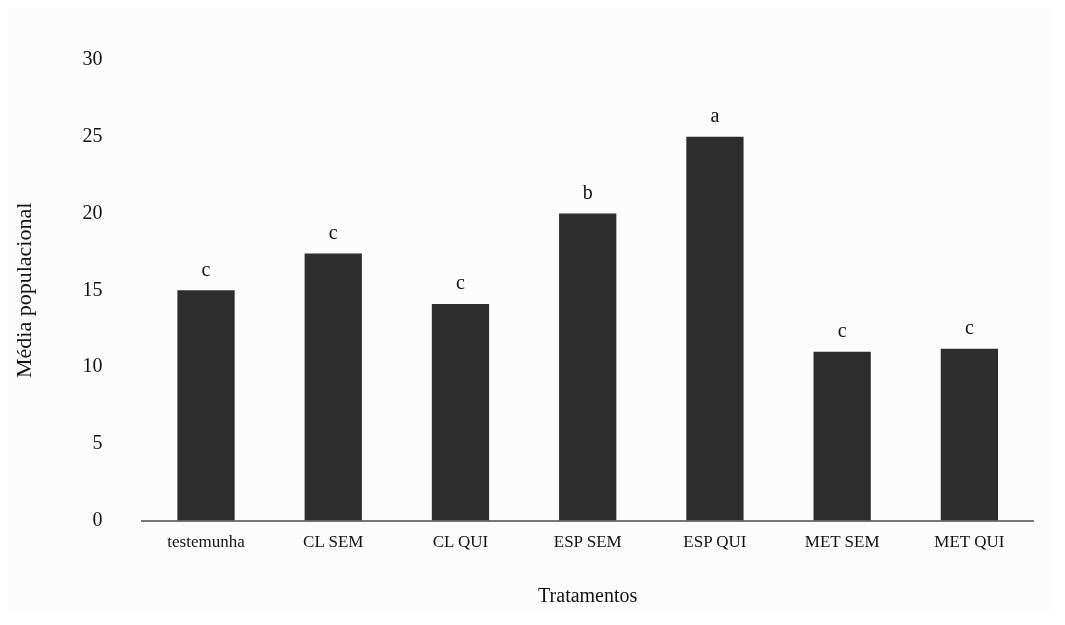 The width and height of the screenshot is (1065, 625). Describe the element at coordinates (333, 542) in the screenshot. I see `x-tick-label: CL SEM` at that location.